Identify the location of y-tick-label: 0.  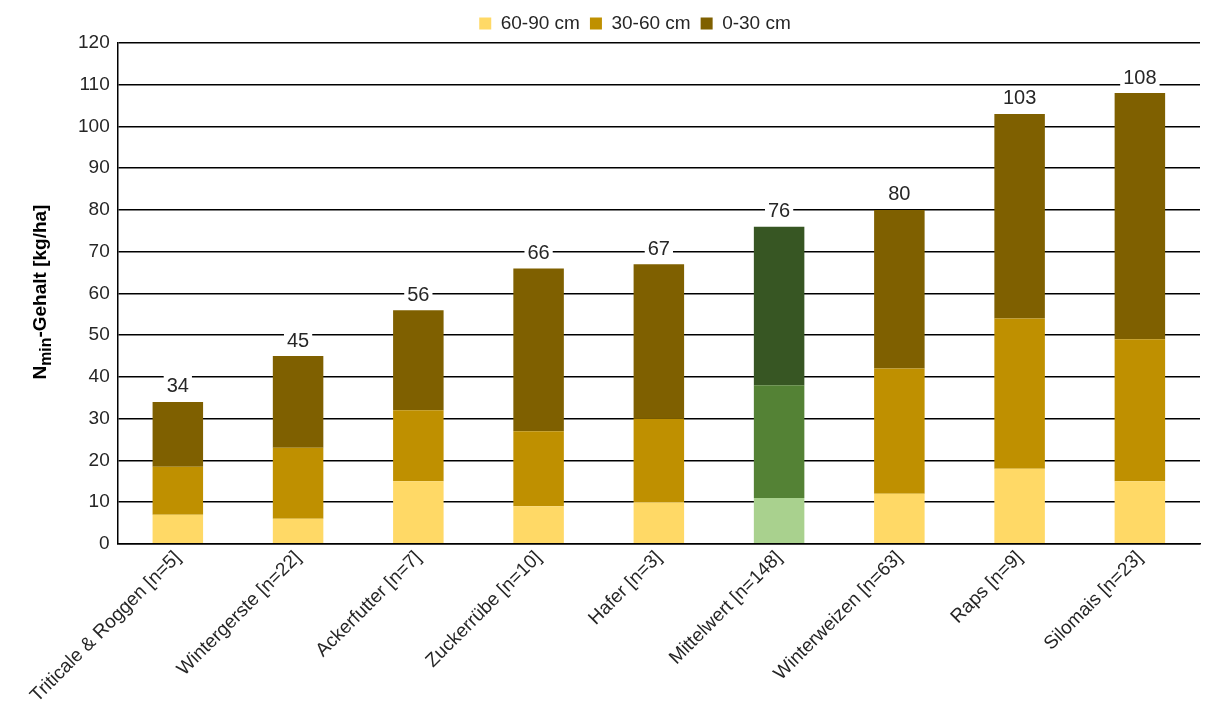
(104, 543).